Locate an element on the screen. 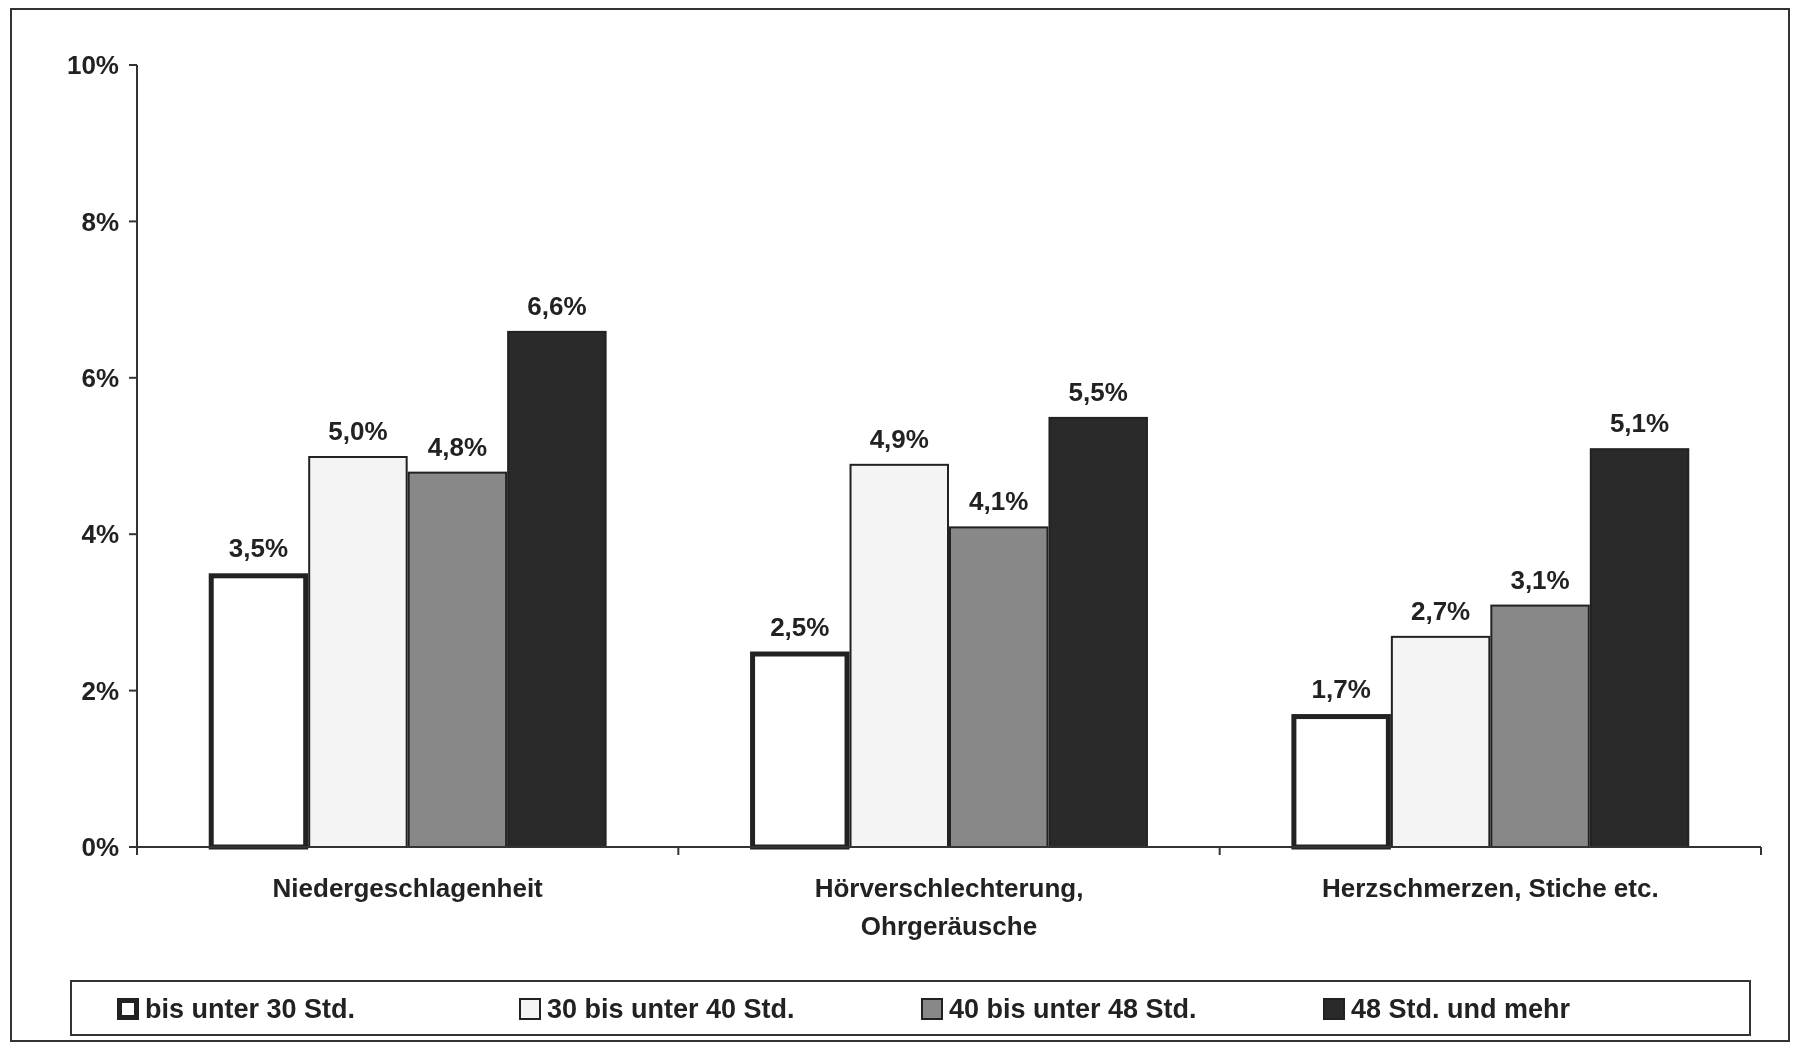 This screenshot has width=1793, height=1045. y-tick-label: 4% is located at coordinates (100, 534).